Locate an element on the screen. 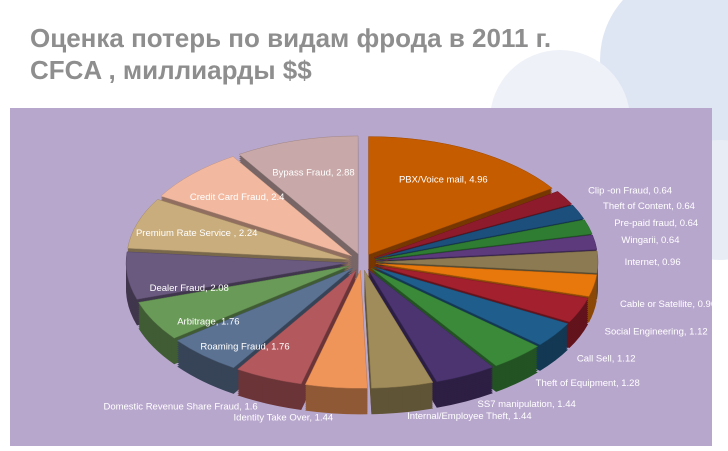 The width and height of the screenshot is (728, 451). label-category: Social Engineering is located at coordinates (644, 331).